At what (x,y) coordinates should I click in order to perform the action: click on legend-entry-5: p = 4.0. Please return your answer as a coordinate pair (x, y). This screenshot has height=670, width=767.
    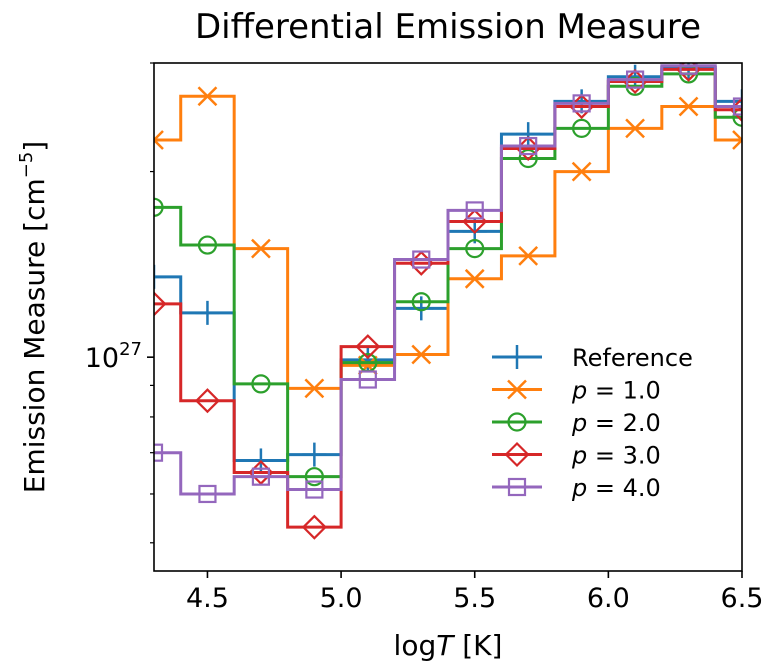
    Looking at the image, I should click on (576, 488).